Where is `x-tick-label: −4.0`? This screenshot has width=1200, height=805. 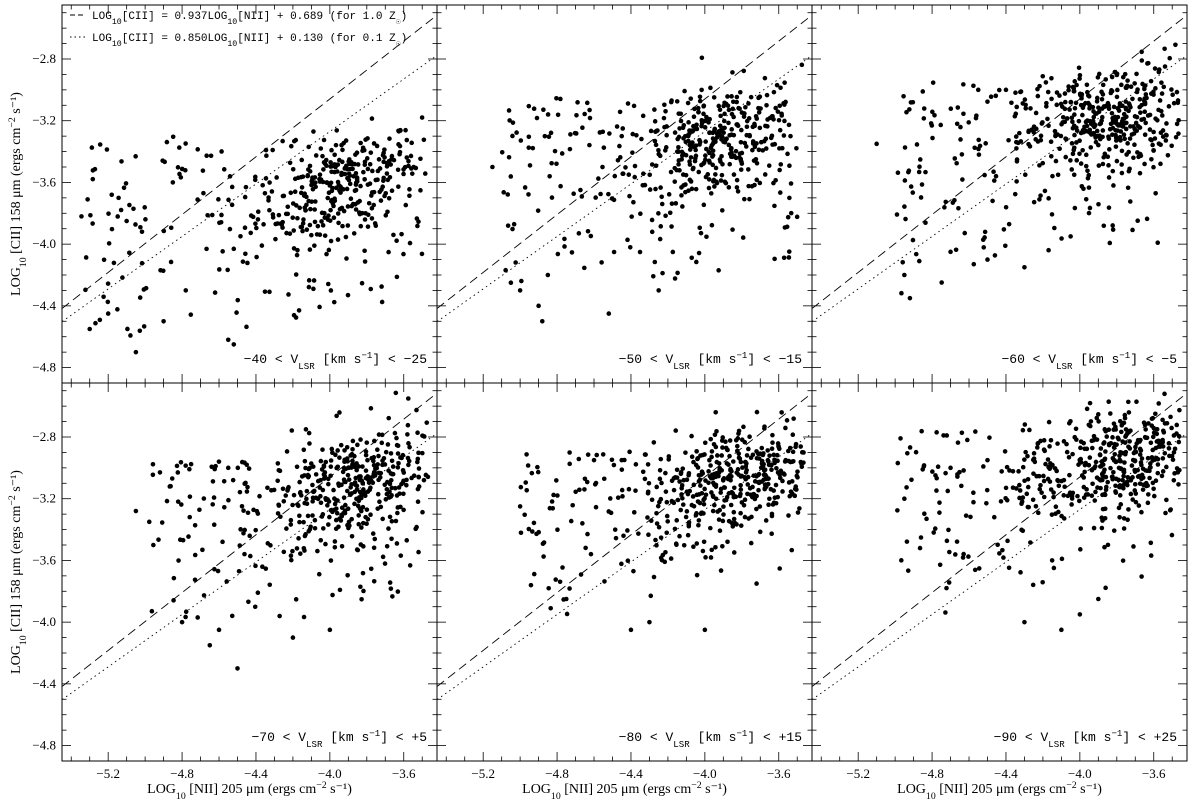
x-tick-label: −4.0 is located at coordinates (705, 773).